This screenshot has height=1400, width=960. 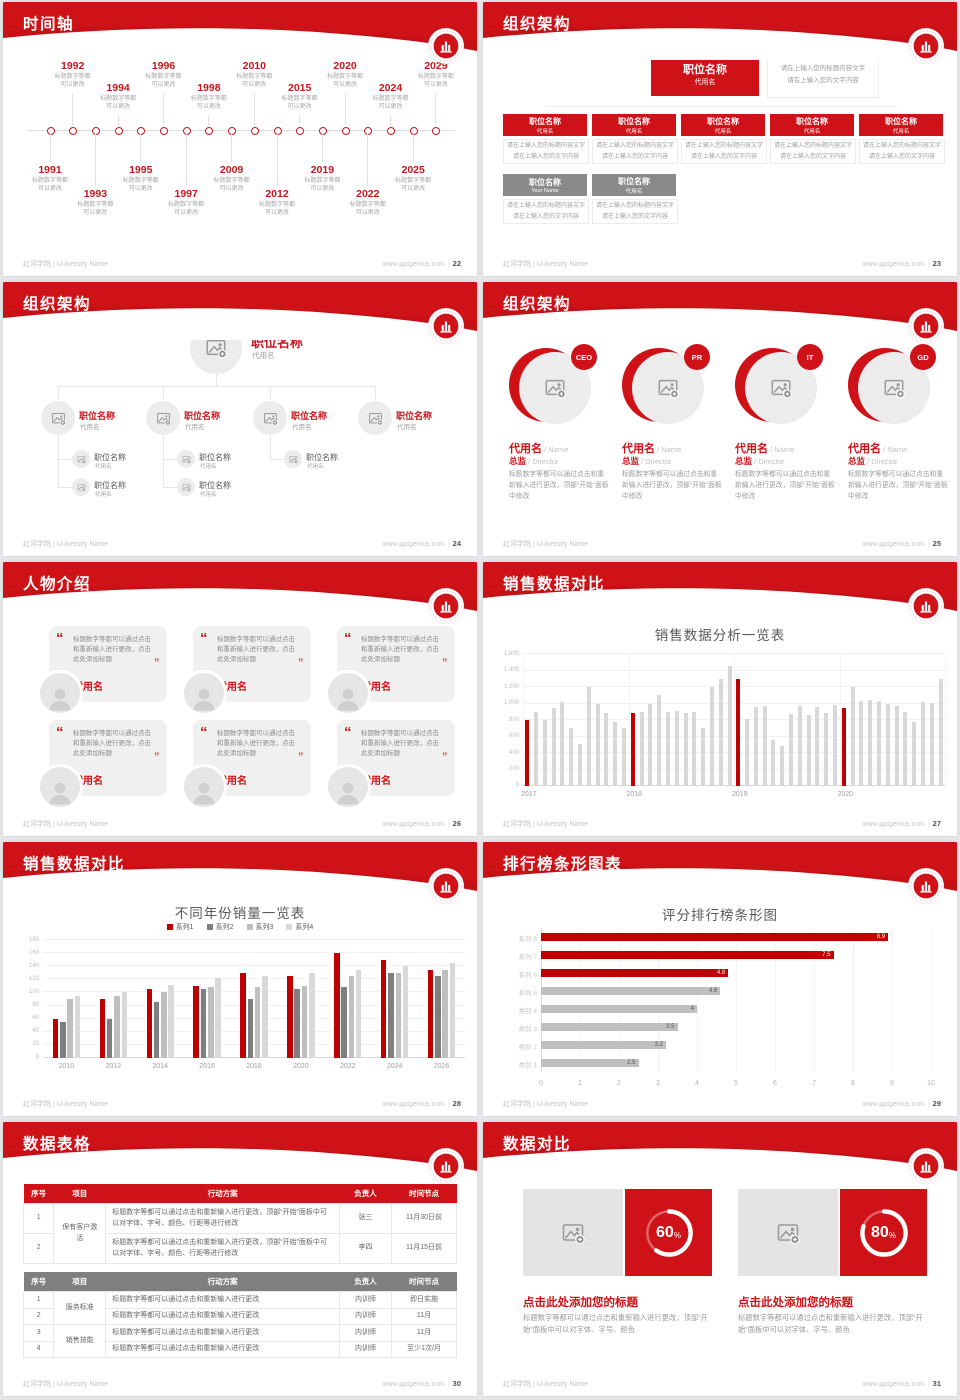 What do you see at coordinates (232, 781) in the screenshot?
I see `person-name: 代用名` at bounding box center [232, 781].